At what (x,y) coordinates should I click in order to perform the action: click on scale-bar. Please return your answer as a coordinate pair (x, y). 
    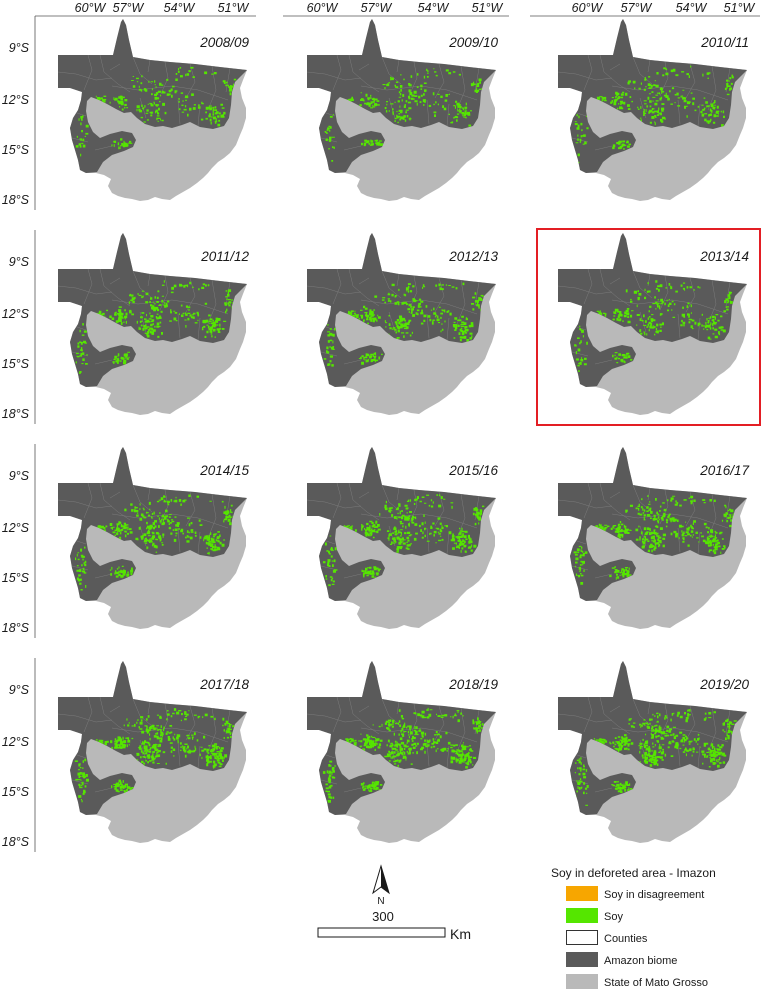
    Looking at the image, I should click on (381, 932).